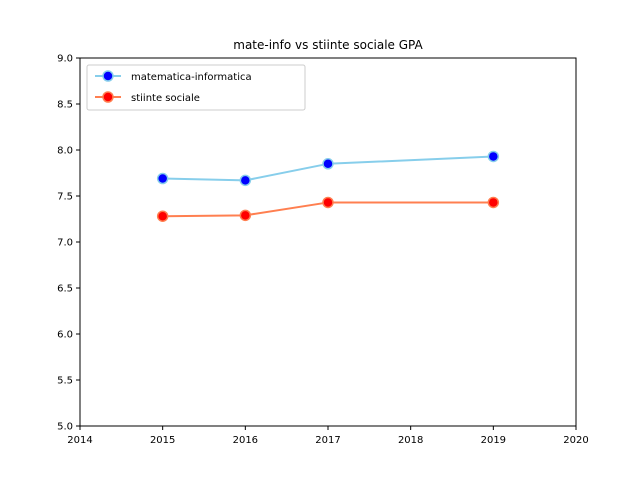 This screenshot has width=640, height=484. I want to click on x-tick-label: 2015, so click(162, 440).